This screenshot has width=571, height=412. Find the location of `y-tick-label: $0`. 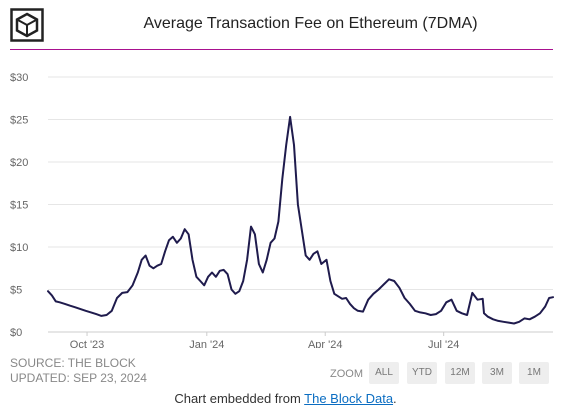

y-tick-label: $0 is located at coordinates (16, 333).